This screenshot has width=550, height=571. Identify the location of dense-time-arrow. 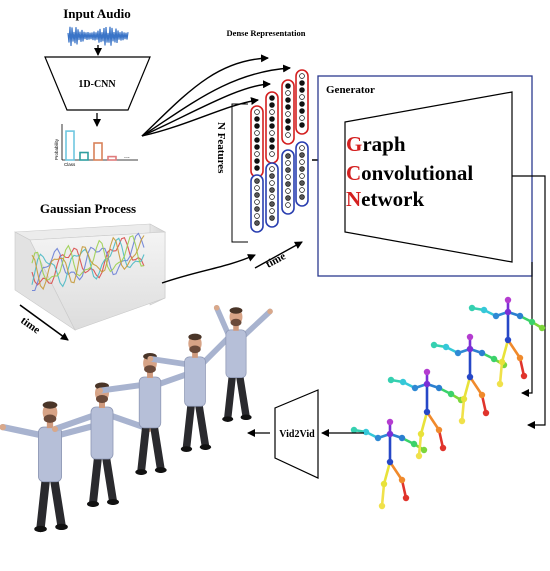
(278, 255).